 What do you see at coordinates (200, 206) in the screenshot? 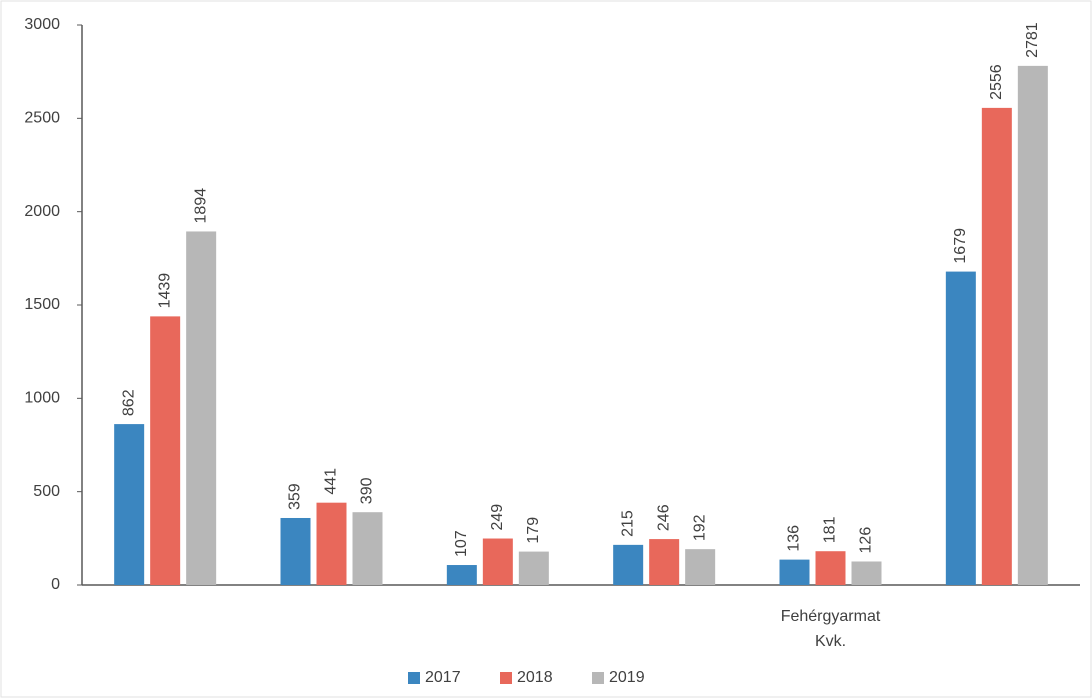
I see `data-label: 1894` at bounding box center [200, 206].